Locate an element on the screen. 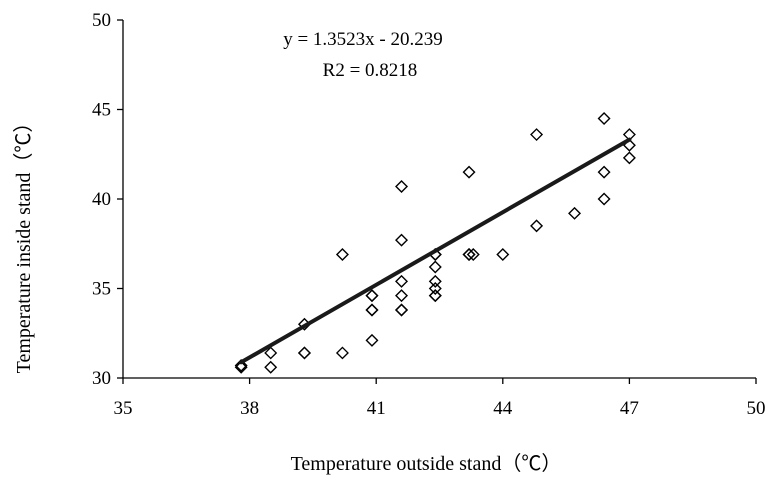  trendline-r2: R2 = 0.8218 is located at coordinates (370, 70).